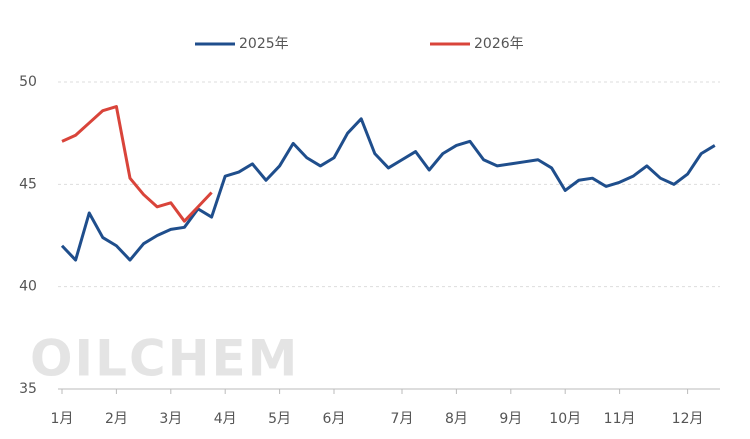 The image size is (750, 439). Describe the element at coordinates (28, 184) in the screenshot. I see `y-tick-label: 45` at that location.